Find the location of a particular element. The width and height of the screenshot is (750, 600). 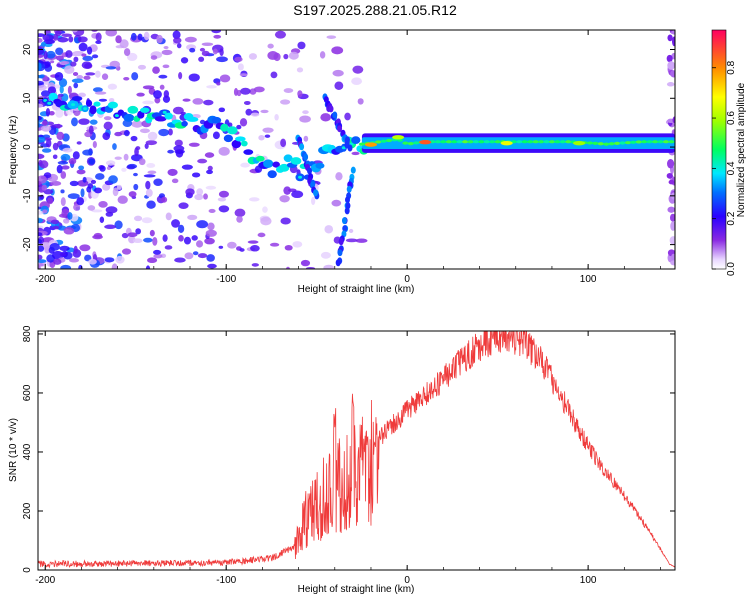

spectrogram-x-tick-label: 100 is located at coordinates (588, 279).